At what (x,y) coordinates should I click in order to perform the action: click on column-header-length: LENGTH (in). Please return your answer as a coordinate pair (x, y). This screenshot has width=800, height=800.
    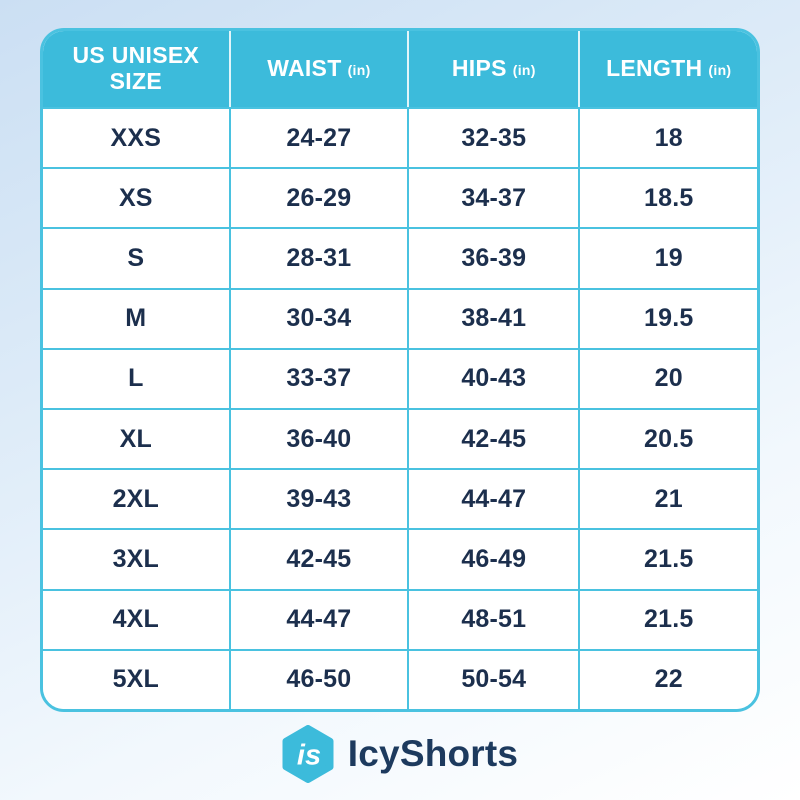
    Looking at the image, I should click on (667, 69).